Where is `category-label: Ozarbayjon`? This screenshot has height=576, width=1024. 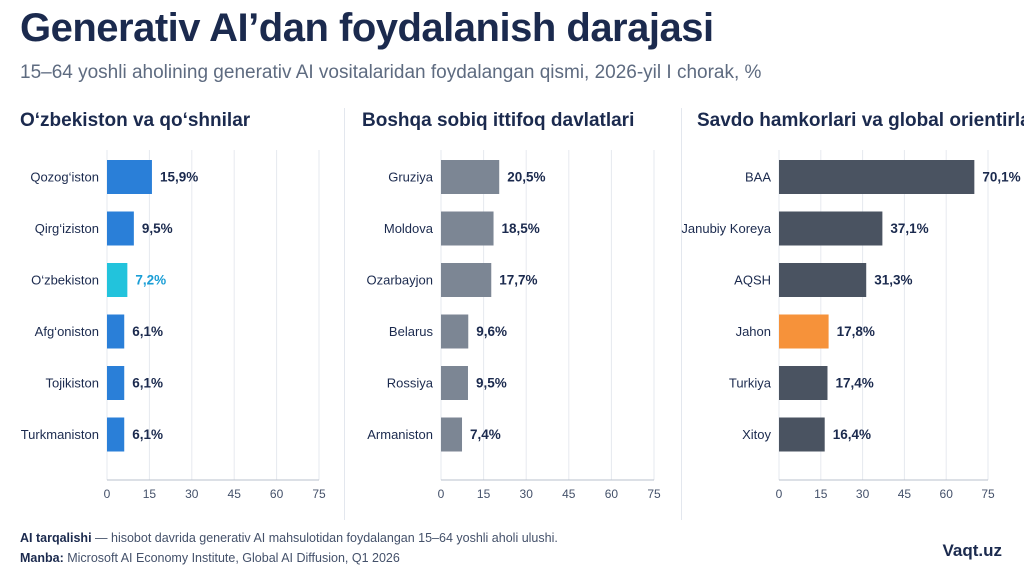 category-label: Ozarbayjon is located at coordinates (400, 280).